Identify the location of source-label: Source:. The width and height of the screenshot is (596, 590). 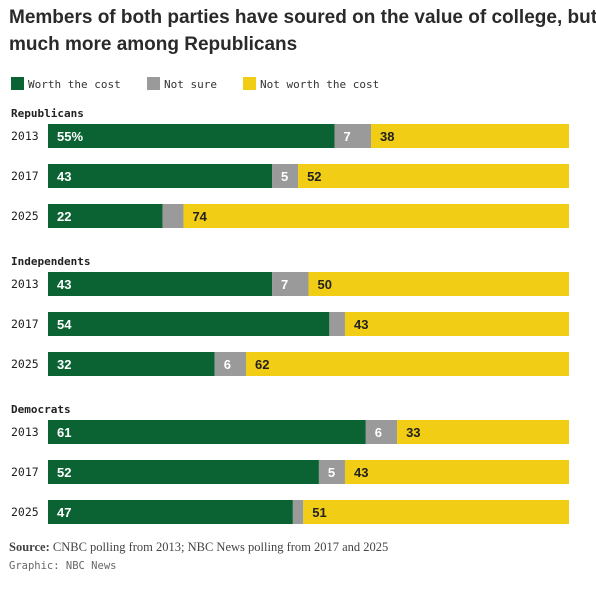
(29, 547).